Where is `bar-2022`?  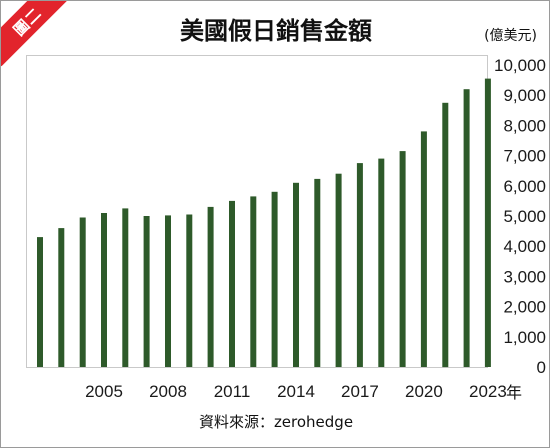
bar-2022 is located at coordinates (466, 228).